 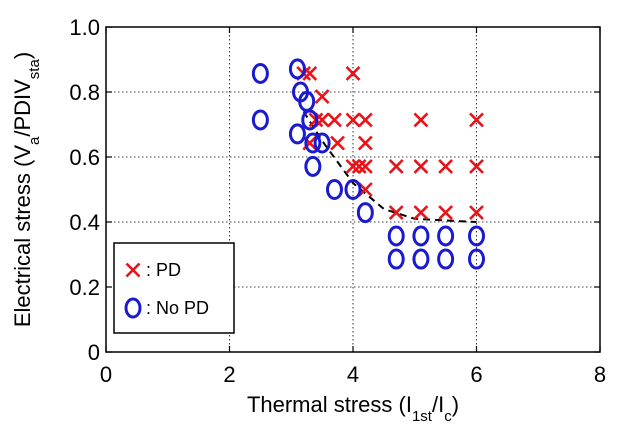 What do you see at coordinates (84, 287) in the screenshot?
I see `y-tick-label: 0.2` at bounding box center [84, 287].